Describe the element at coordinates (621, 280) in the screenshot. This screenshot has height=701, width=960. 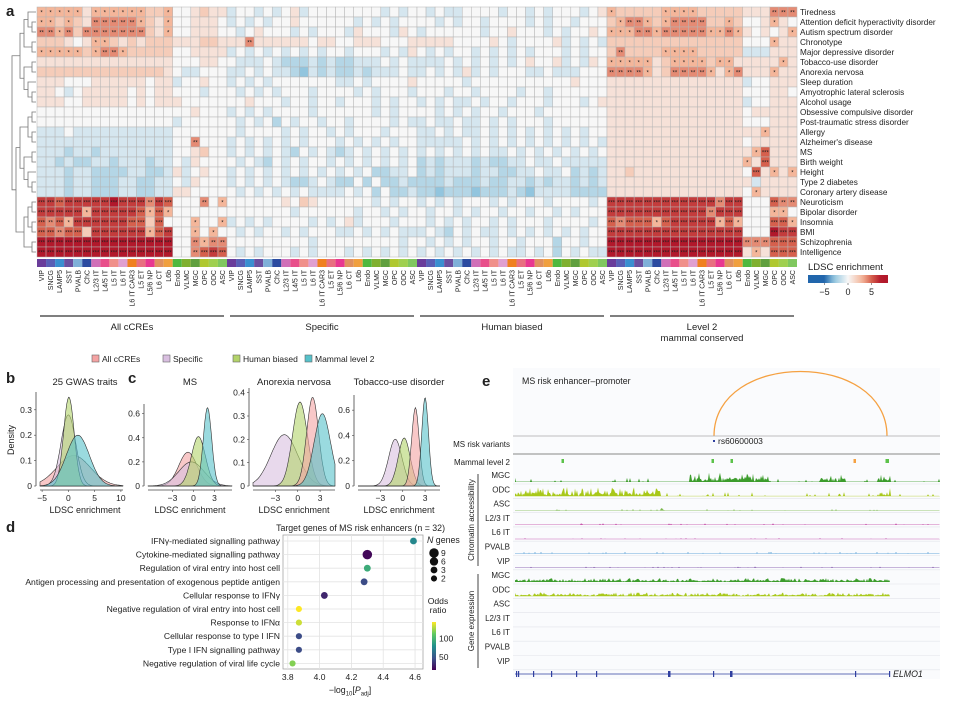
I see `column-label: SNCG` at that location.